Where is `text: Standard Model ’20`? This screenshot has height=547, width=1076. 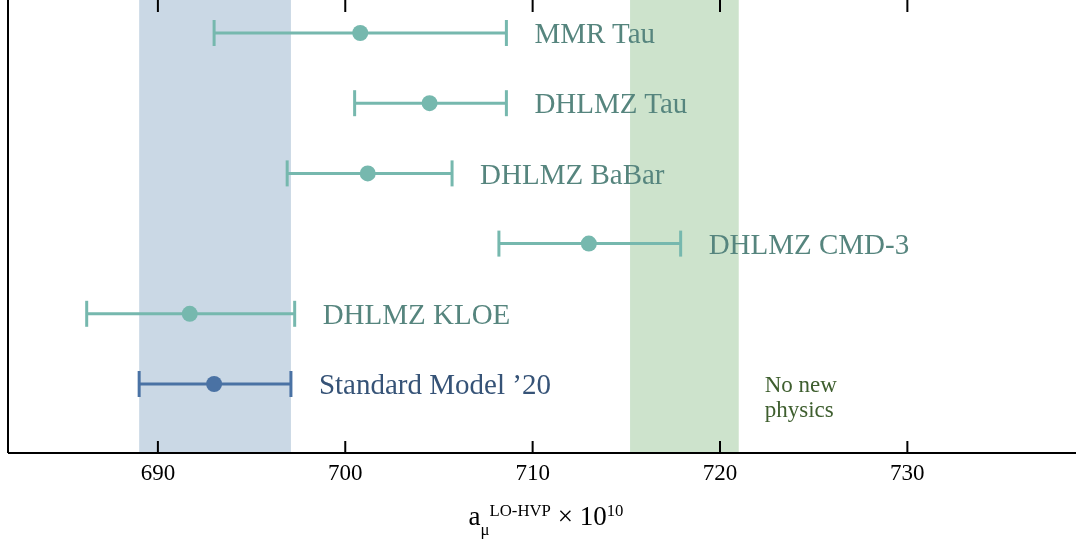 text: Standard Model ’20 is located at coordinates (434, 384).